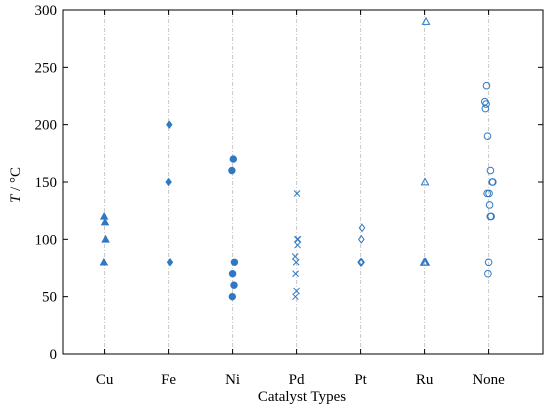 The height and width of the screenshot is (408, 550). What do you see at coordinates (46, 68) in the screenshot?
I see `y-tick-label: 250` at bounding box center [46, 68].